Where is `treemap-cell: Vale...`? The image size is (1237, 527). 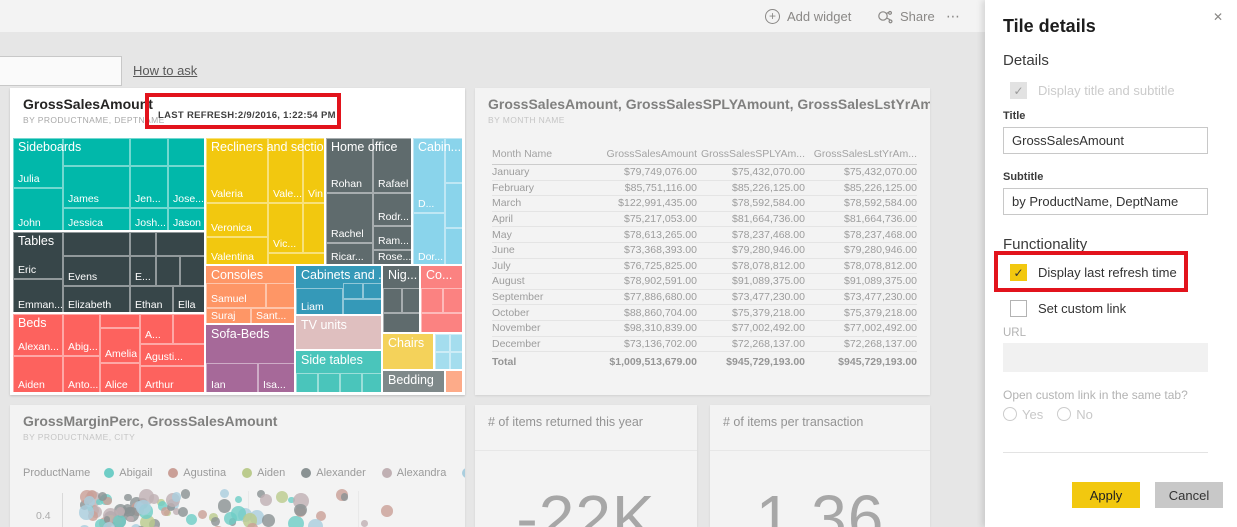
treemap-cell: Vale... is located at coordinates (285, 170).